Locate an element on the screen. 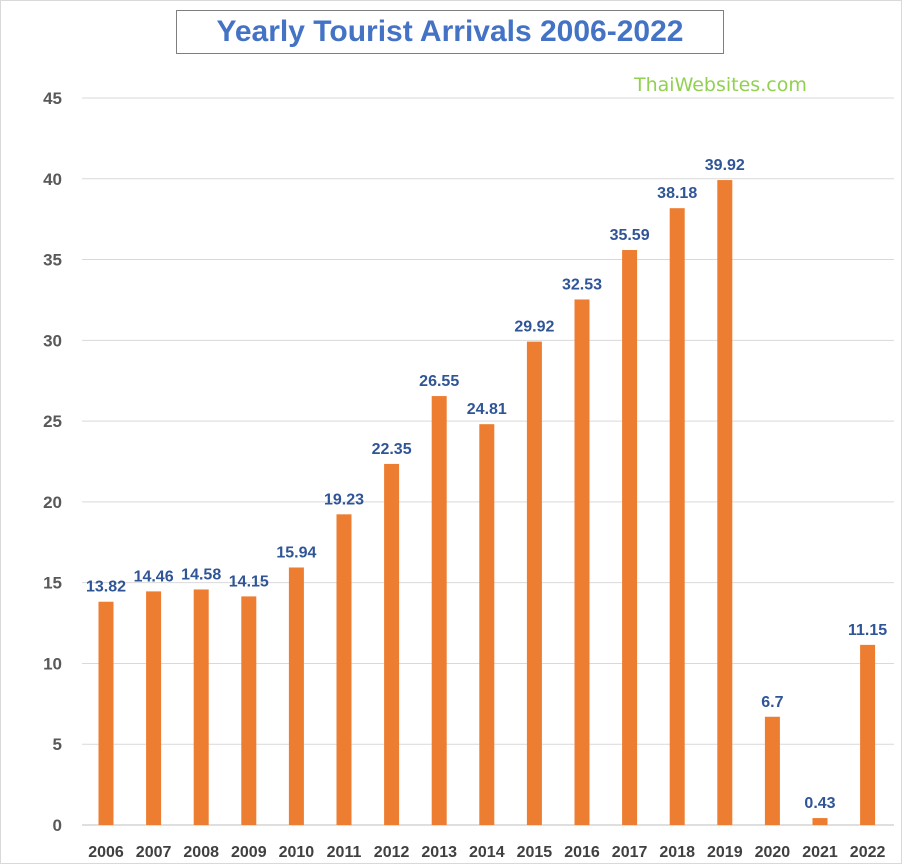 This screenshot has width=902, height=864. data-label: 15.94 is located at coordinates (296, 552).